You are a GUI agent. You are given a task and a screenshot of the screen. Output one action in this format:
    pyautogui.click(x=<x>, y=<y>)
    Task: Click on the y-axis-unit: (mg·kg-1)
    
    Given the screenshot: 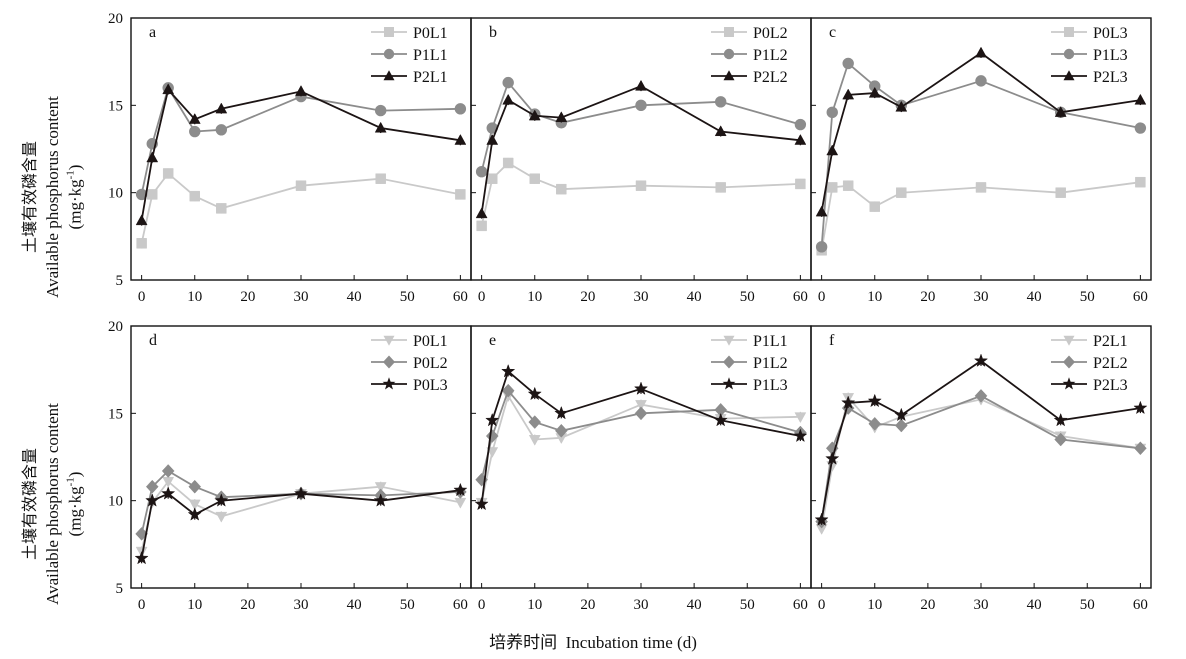 What is the action you would take?
    pyautogui.click(x=74, y=197)
    